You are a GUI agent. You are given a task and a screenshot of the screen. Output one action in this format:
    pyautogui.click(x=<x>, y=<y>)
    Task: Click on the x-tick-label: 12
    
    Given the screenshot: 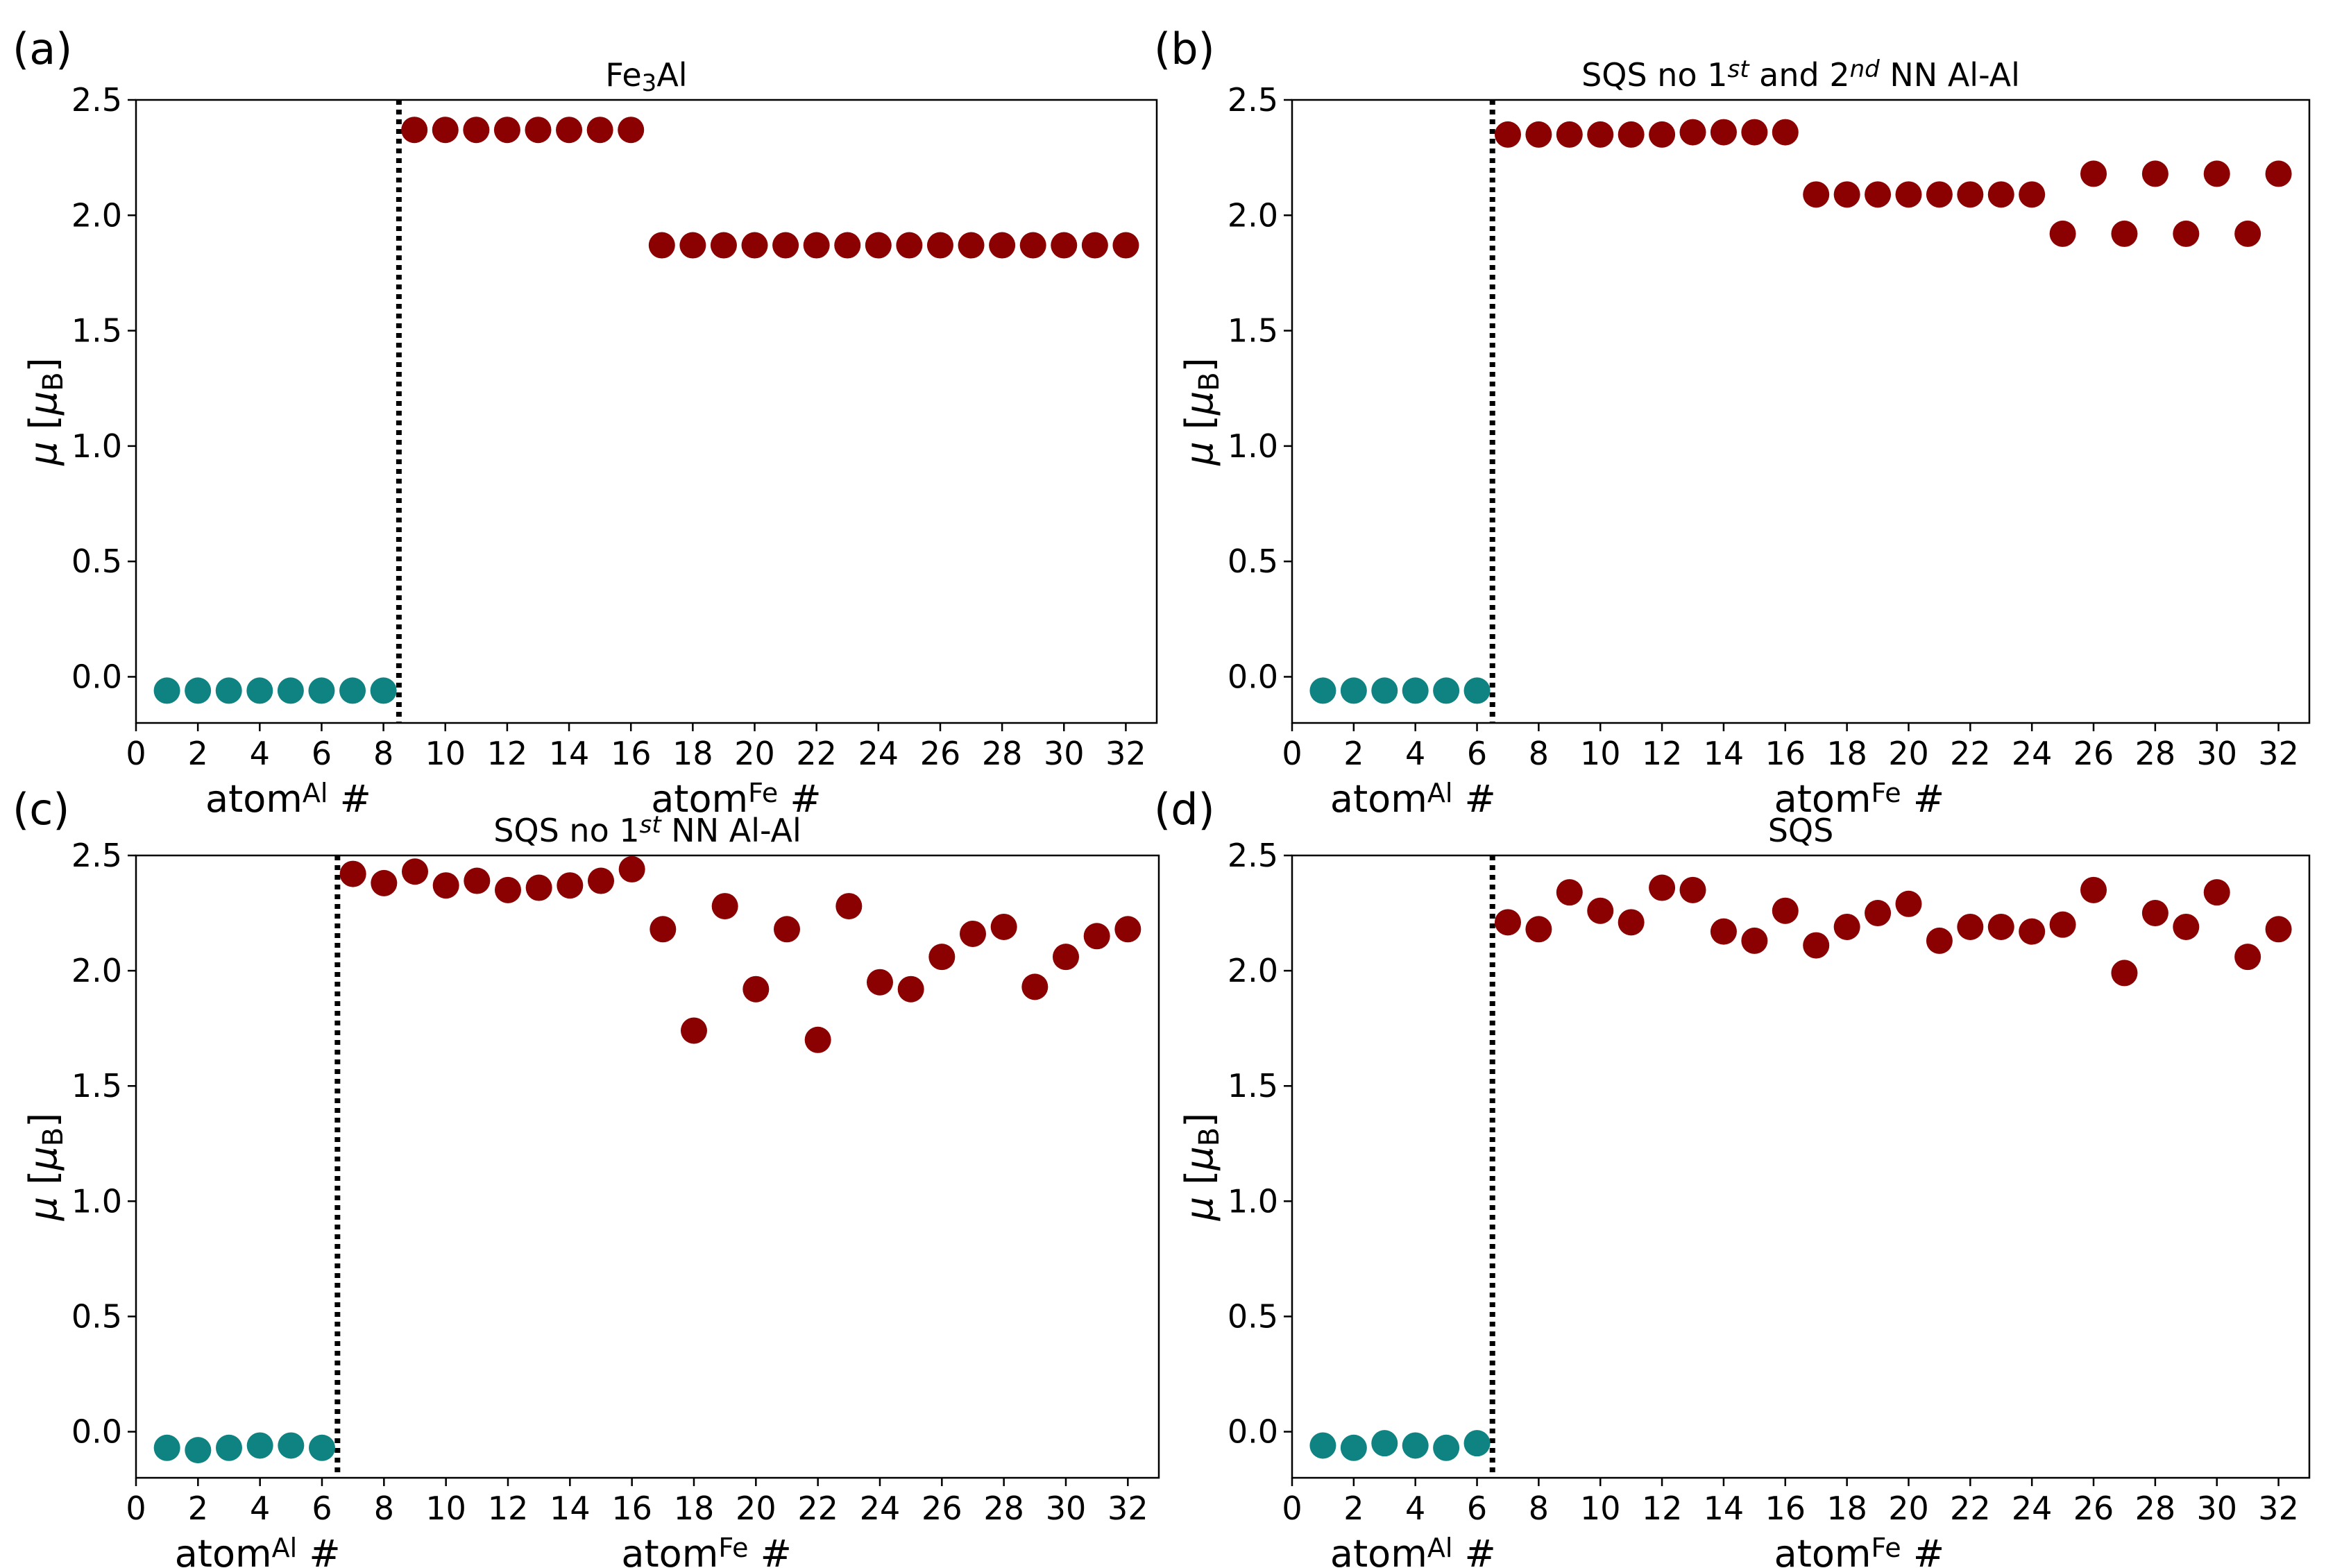 What is the action you would take?
    pyautogui.click(x=507, y=753)
    